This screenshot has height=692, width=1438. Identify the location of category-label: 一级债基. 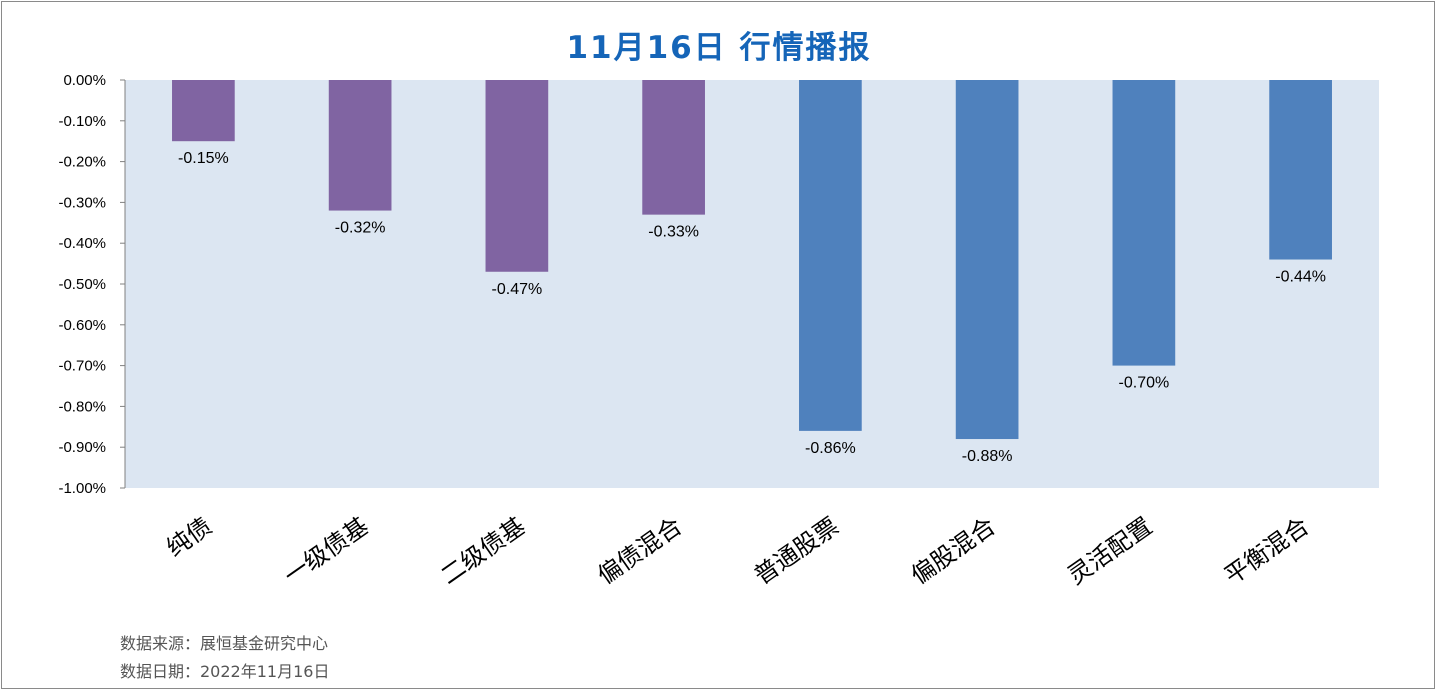
(326, 551).